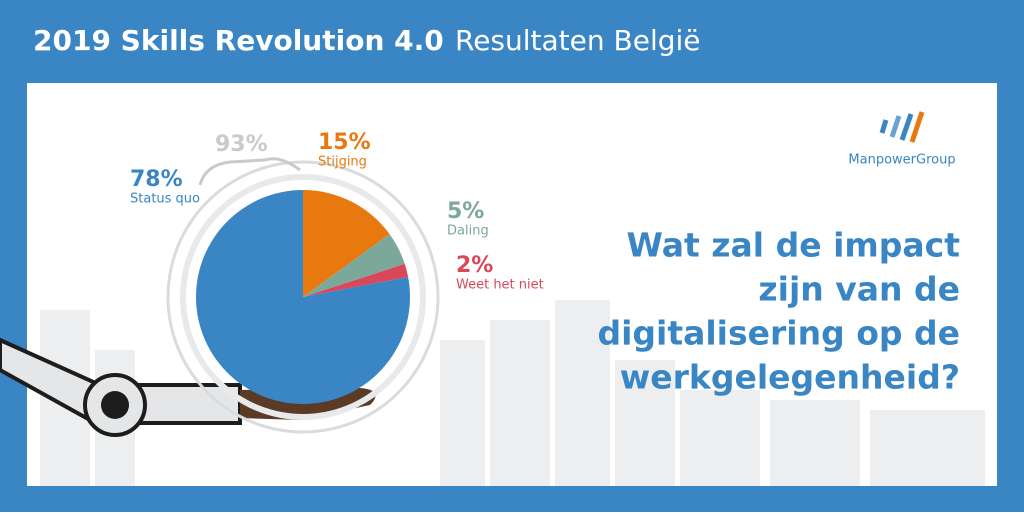 Image resolution: width=1024 pixels, height=516 pixels. Describe the element at coordinates (794, 245) in the screenshot. I see `question-line: Wat zal de impact` at that location.